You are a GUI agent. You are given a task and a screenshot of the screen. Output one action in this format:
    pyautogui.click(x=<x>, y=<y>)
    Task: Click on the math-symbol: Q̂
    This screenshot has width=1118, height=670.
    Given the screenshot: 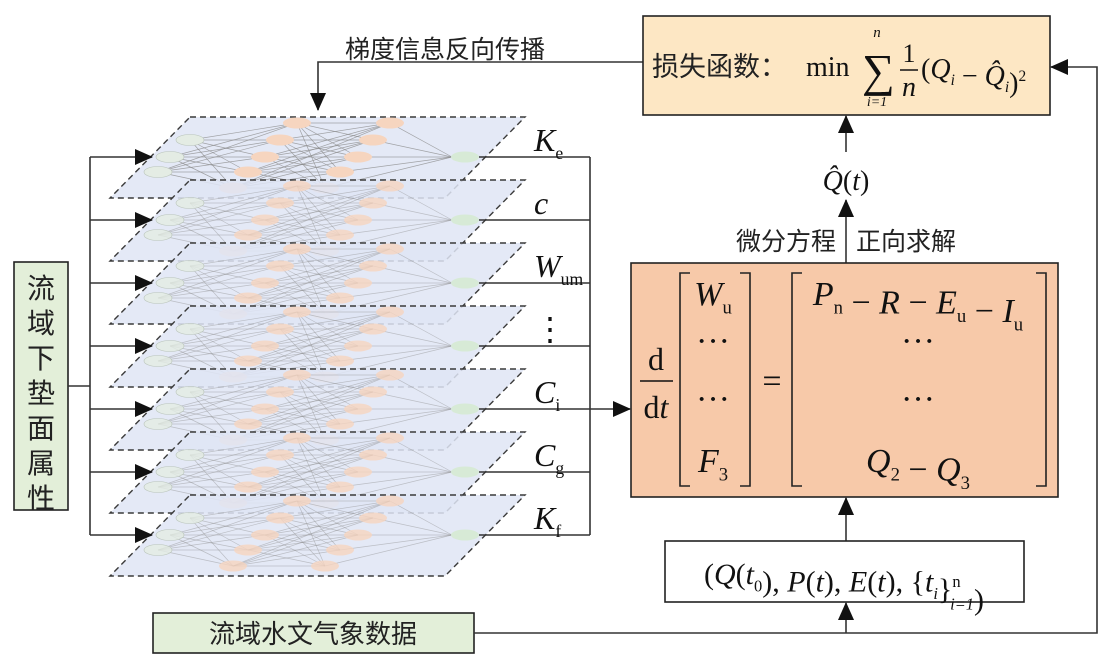 What is the action you would take?
    pyautogui.click(x=995, y=76)
    